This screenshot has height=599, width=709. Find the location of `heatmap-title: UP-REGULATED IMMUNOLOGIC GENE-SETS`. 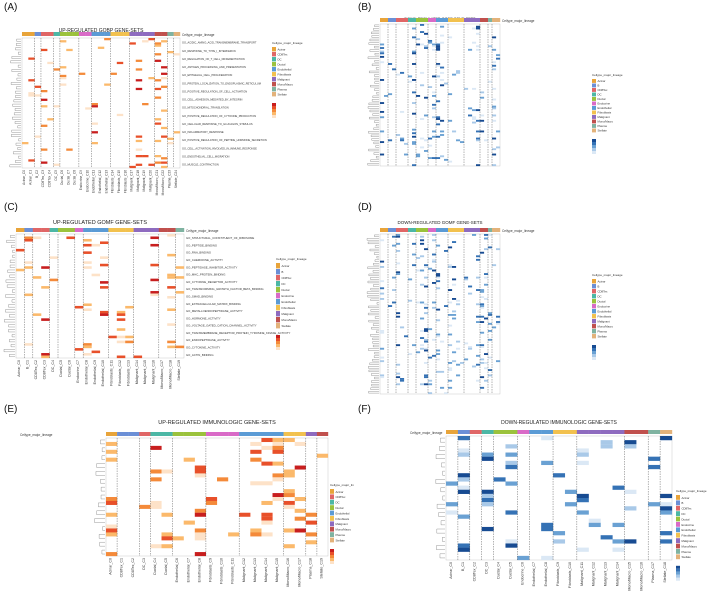

heatmap-title: UP-REGULATED IMMUNOLOGIC GENE-SETS is located at coordinates (217, 423).